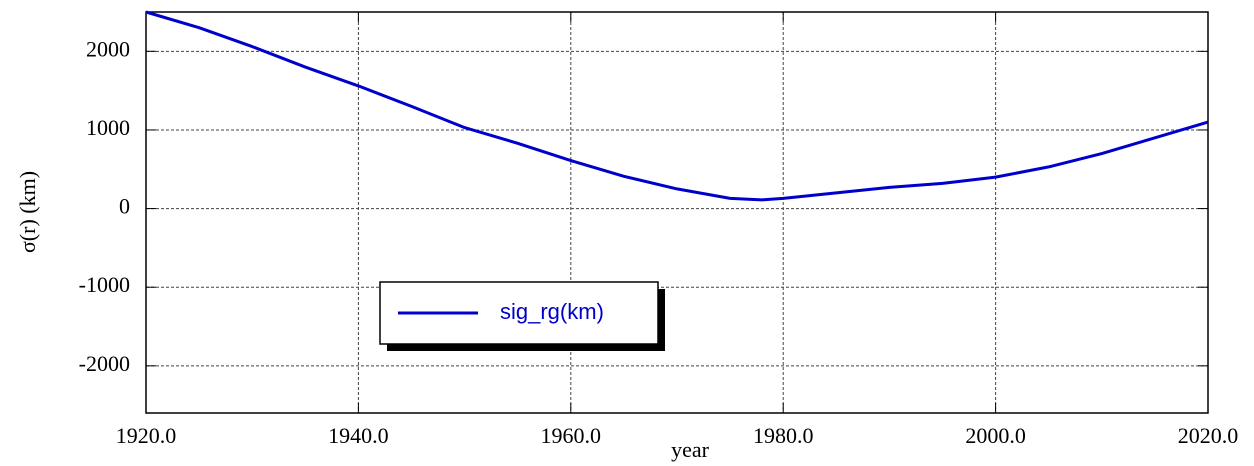 The image size is (1254, 466). What do you see at coordinates (358, 435) in the screenshot?
I see `x-tick-label: 1940.0` at bounding box center [358, 435].